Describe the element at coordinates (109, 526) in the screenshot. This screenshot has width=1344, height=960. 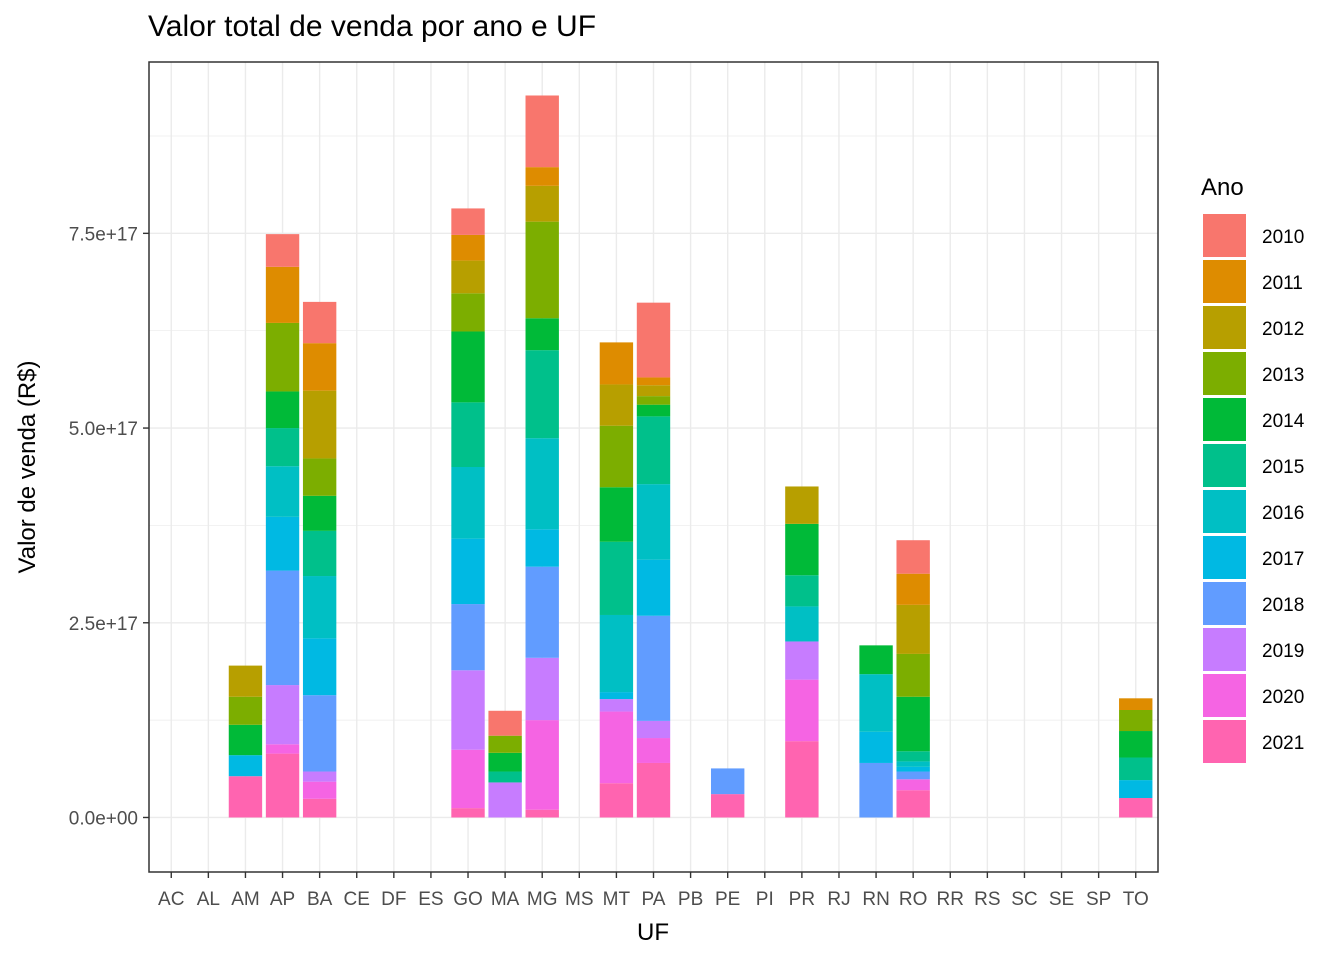
I see `y-axis: 0.0e+00 2.5e+17 5.0e+17 7.5e+17` at that location.